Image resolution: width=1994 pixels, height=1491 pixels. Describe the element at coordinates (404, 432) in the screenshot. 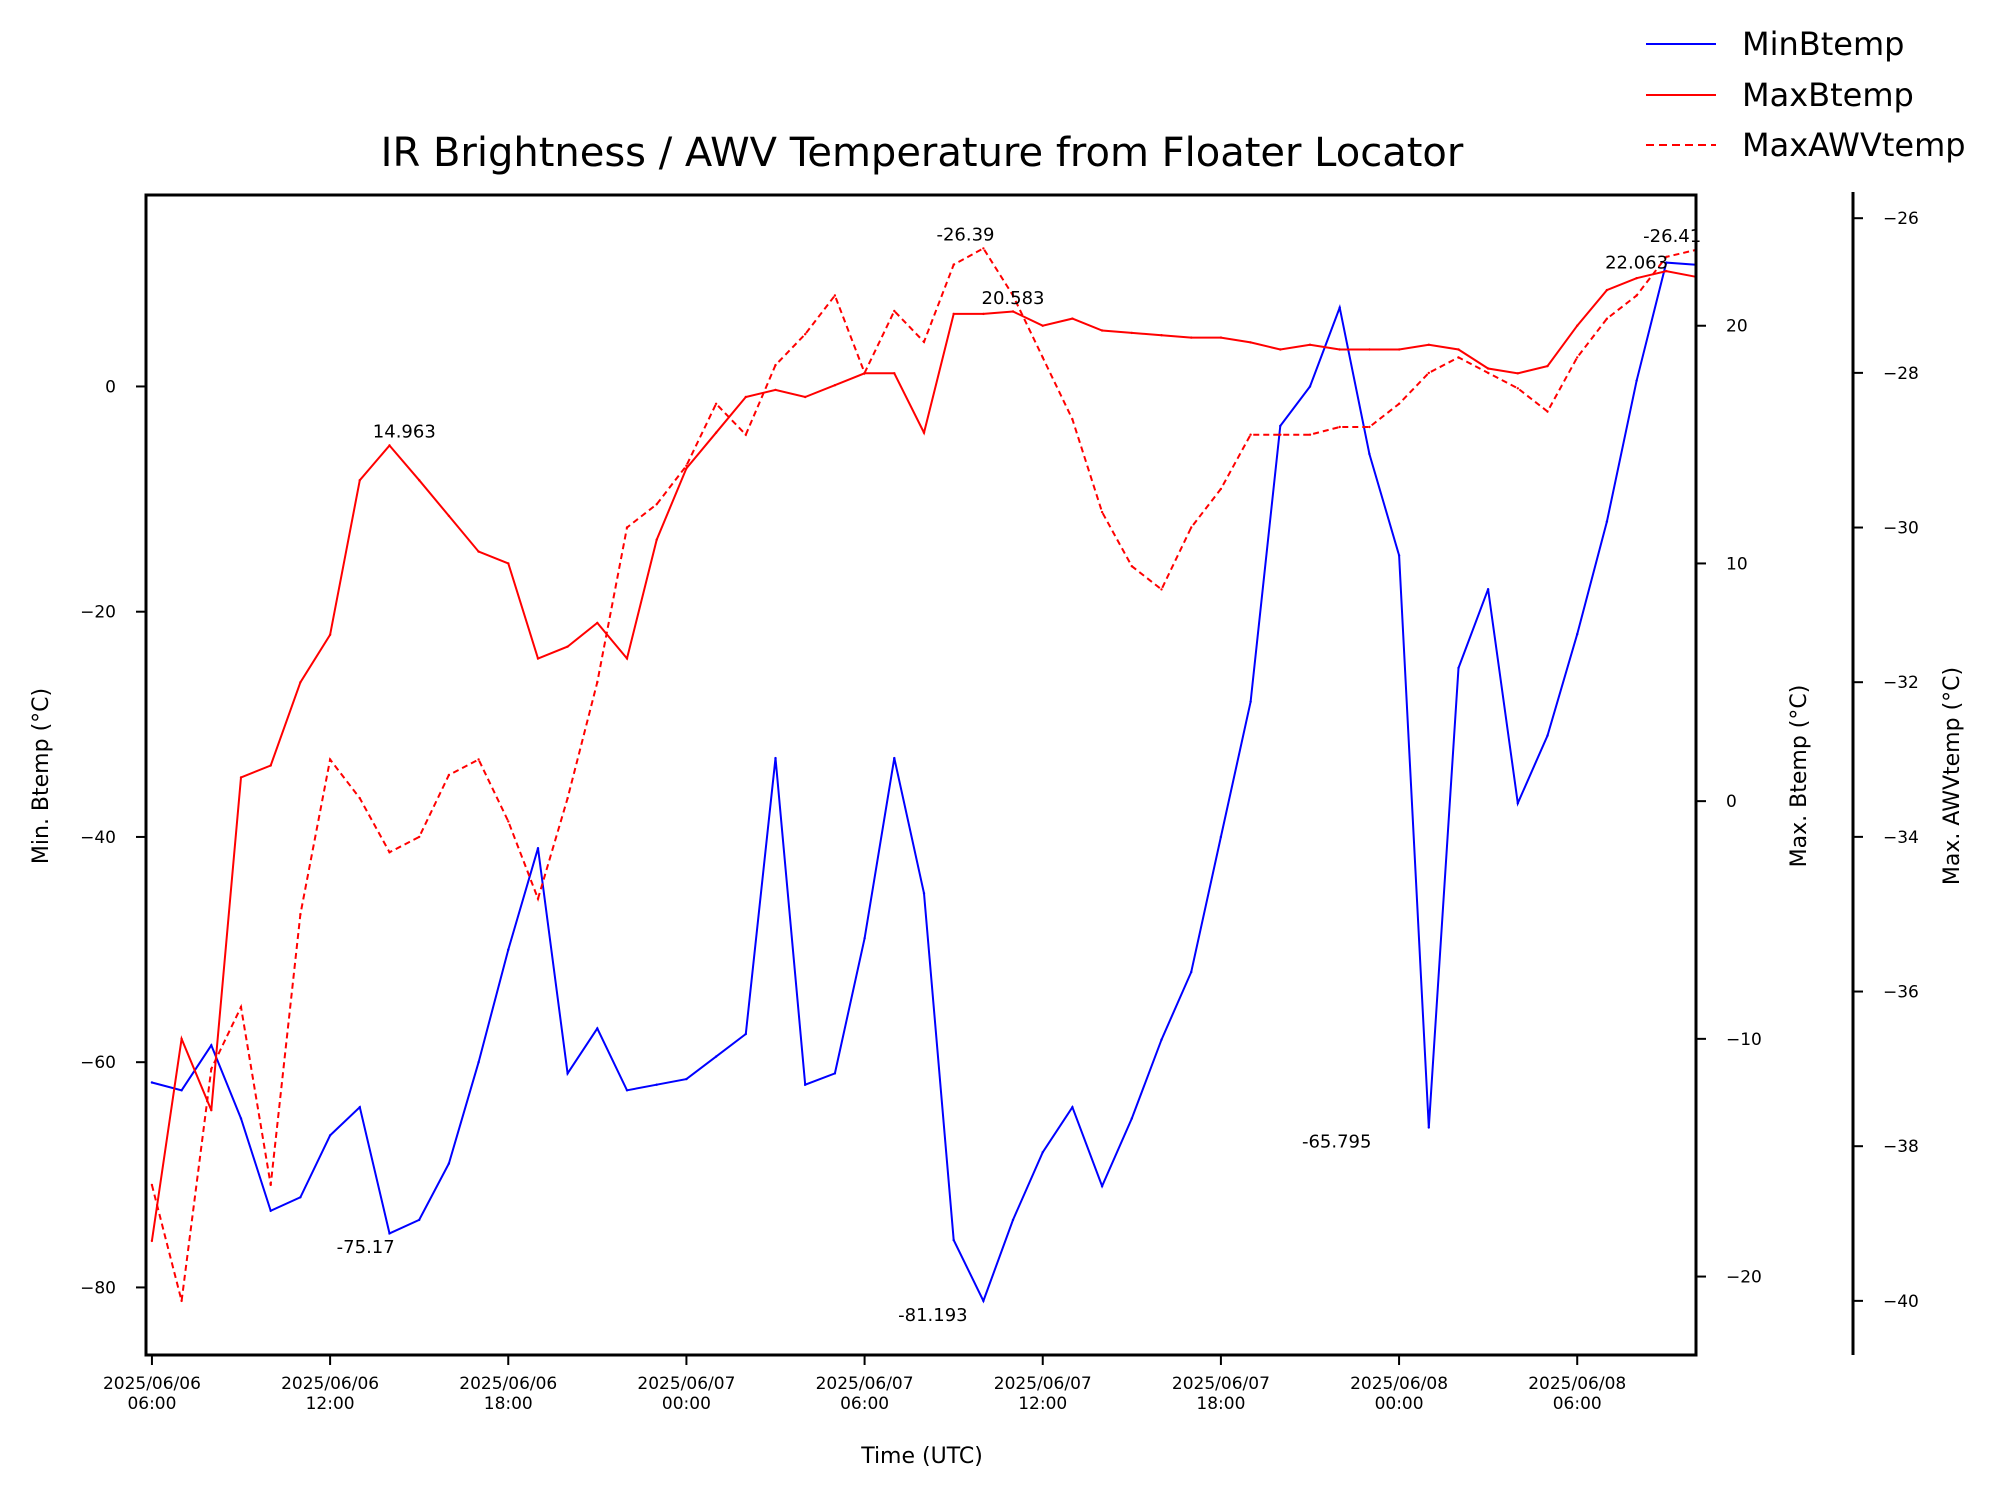

I see `annotation-label: 14.963` at that location.